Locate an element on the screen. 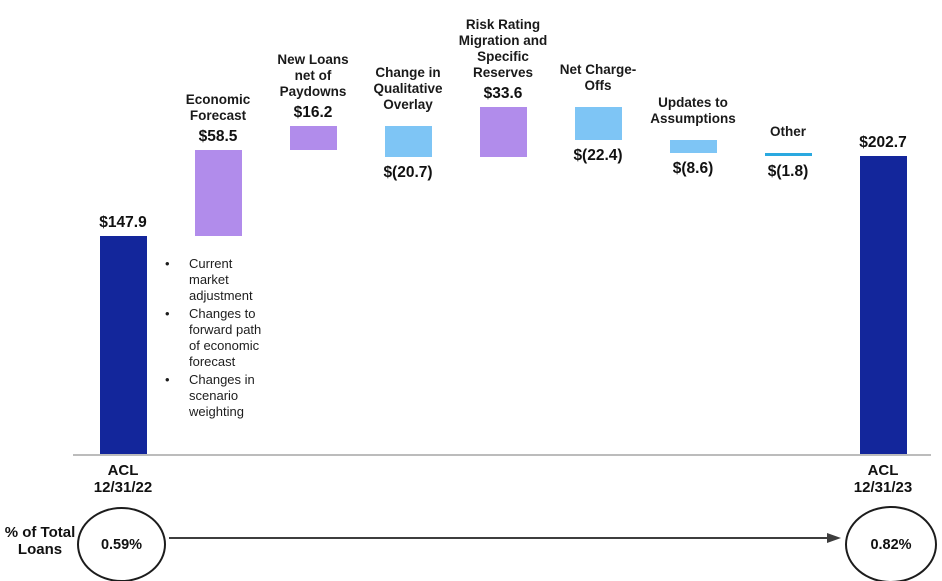 Image resolution: width=942 pixels, height=581 pixels. start-pct-value: 0.59% is located at coordinates (121, 544).